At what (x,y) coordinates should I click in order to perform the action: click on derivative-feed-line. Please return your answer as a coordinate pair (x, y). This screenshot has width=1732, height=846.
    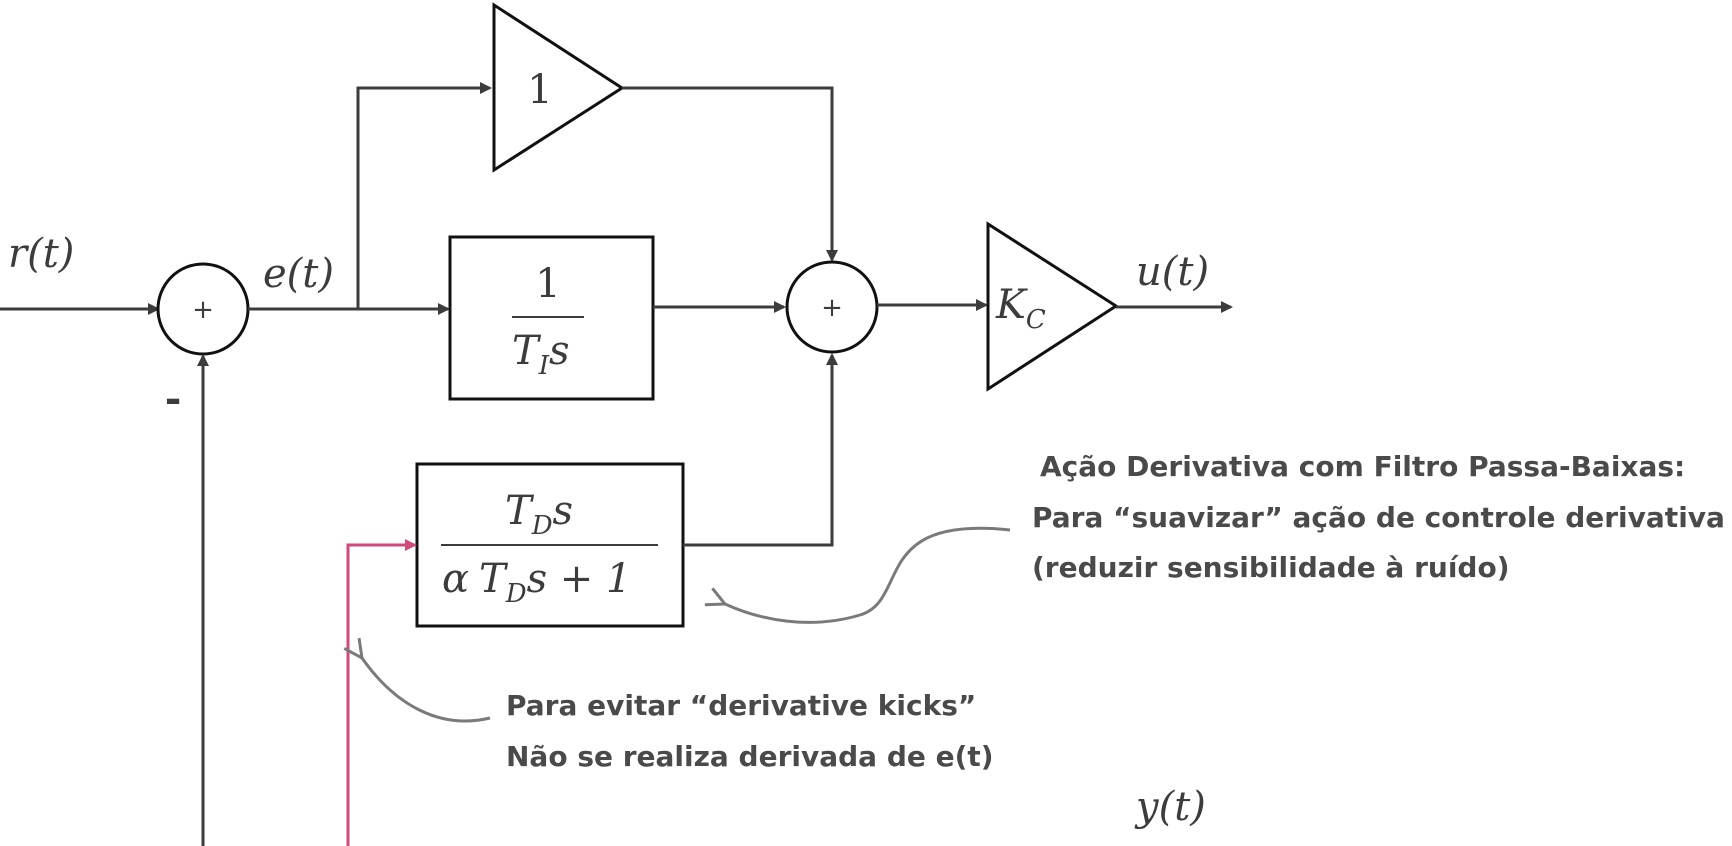
    Looking at the image, I should click on (381, 692).